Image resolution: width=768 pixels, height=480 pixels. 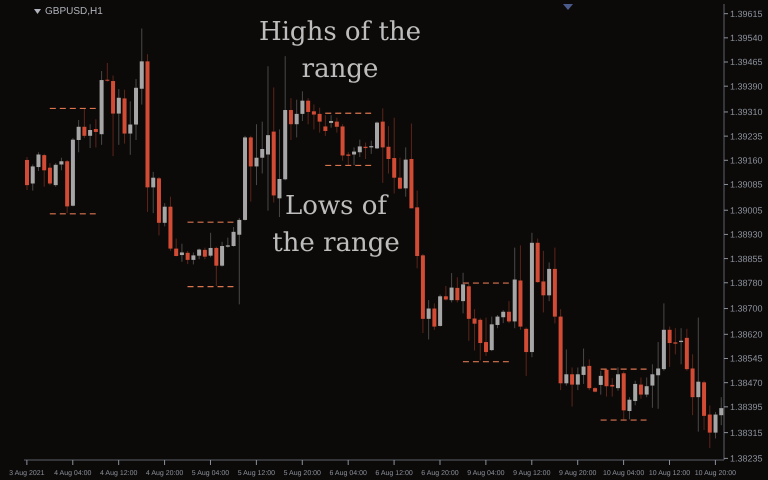 What do you see at coordinates (746, 283) in the screenshot?
I see `y-tick-label: 1.38780` at bounding box center [746, 283].